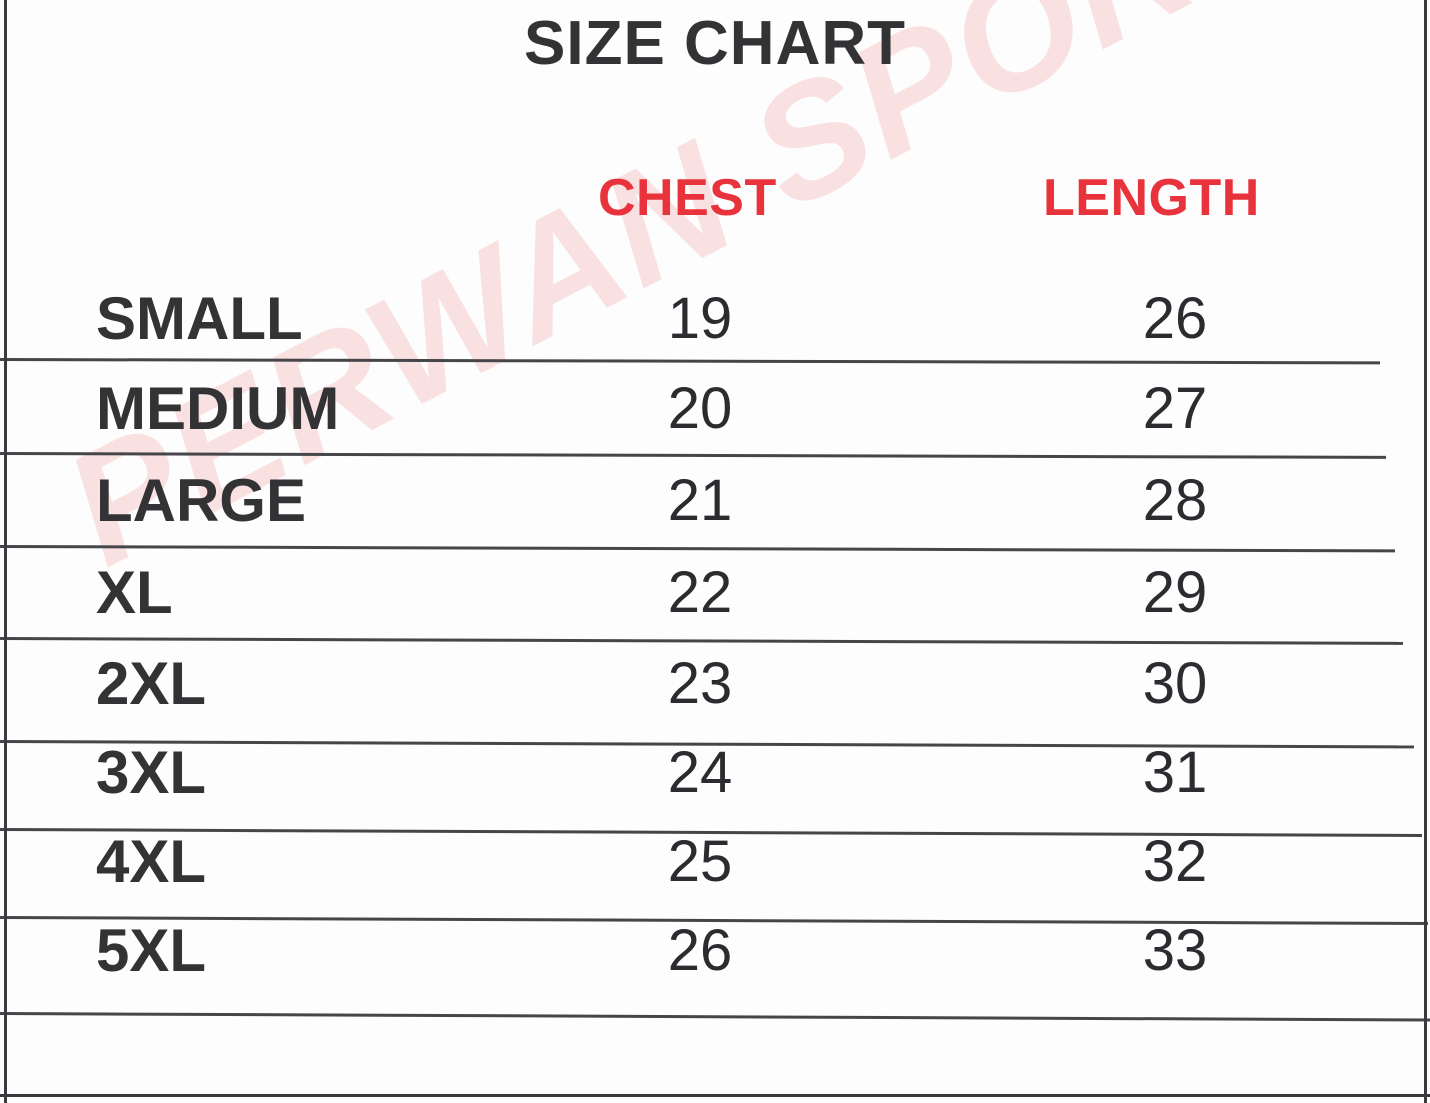  I want to click on cell-chest: 26, so click(700, 950).